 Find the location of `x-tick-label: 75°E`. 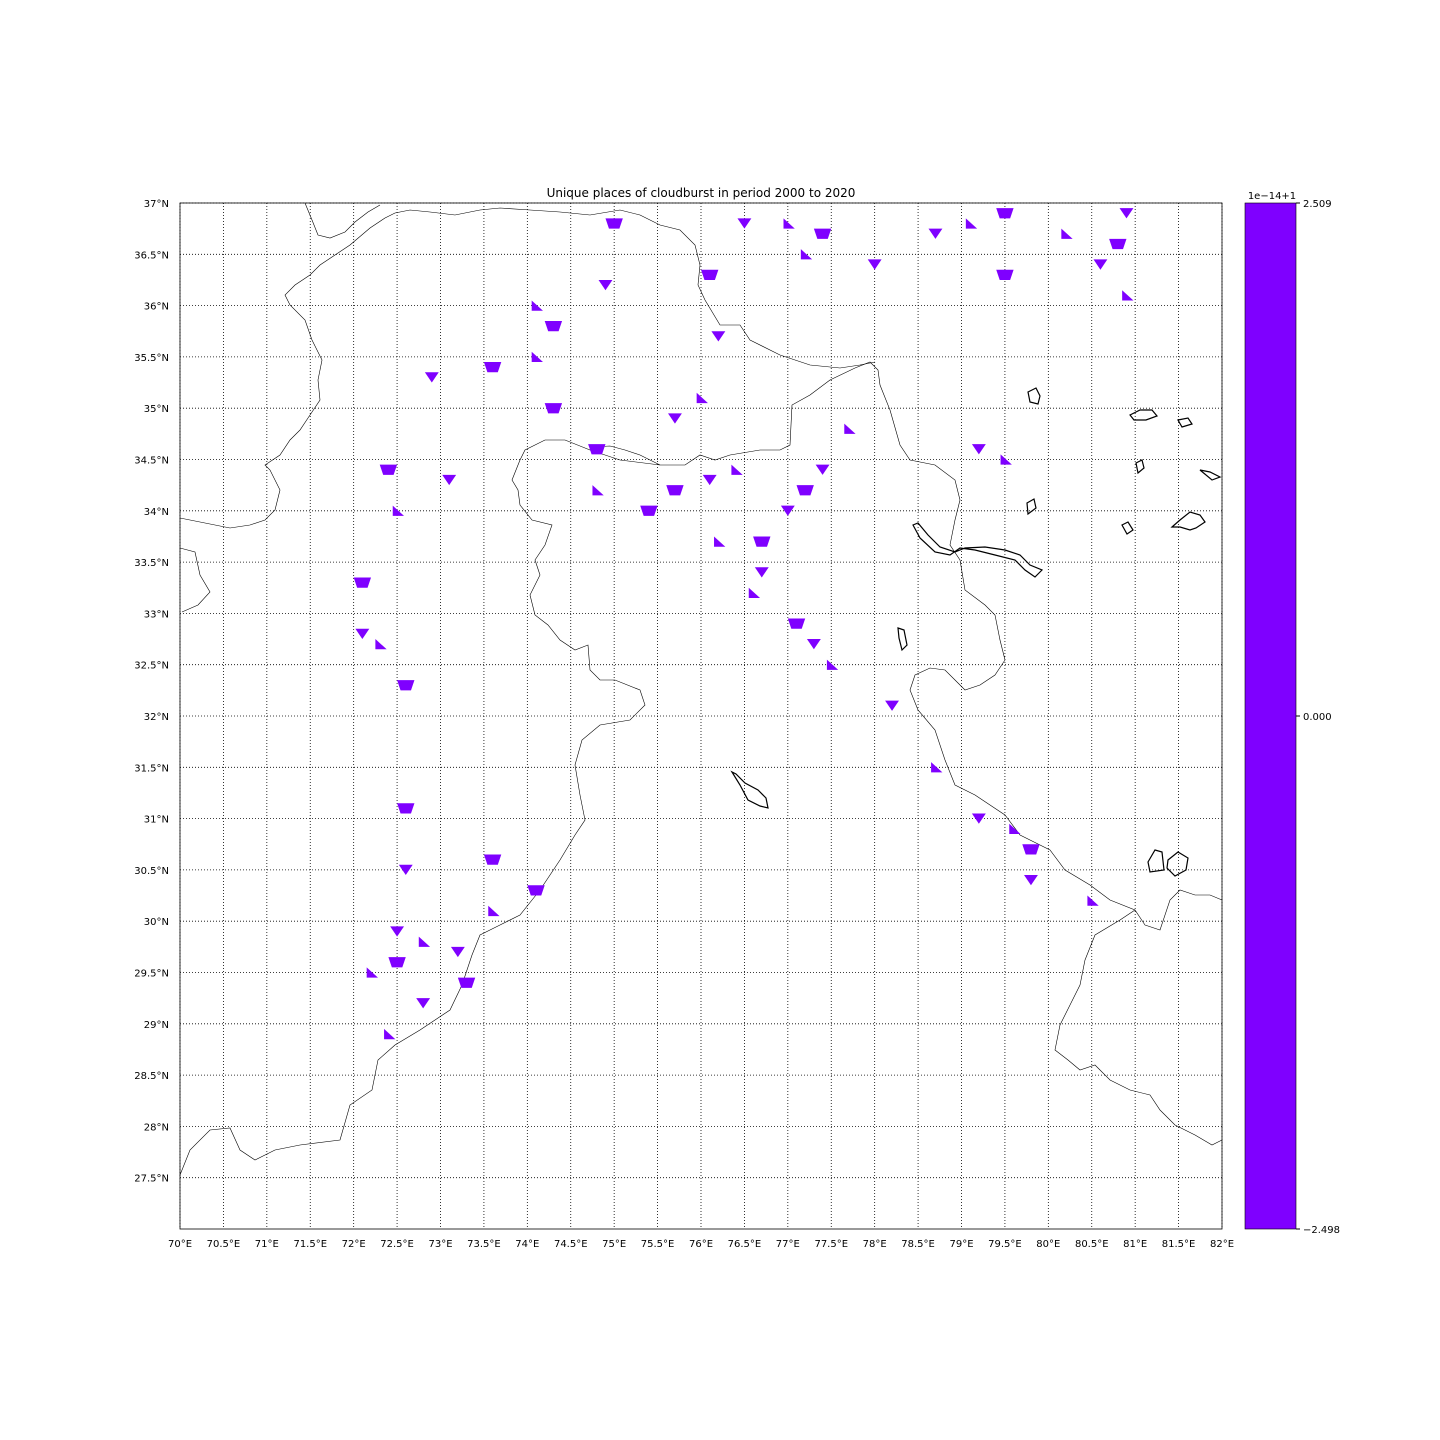

x-tick-label: 75°E is located at coordinates (614, 1244).